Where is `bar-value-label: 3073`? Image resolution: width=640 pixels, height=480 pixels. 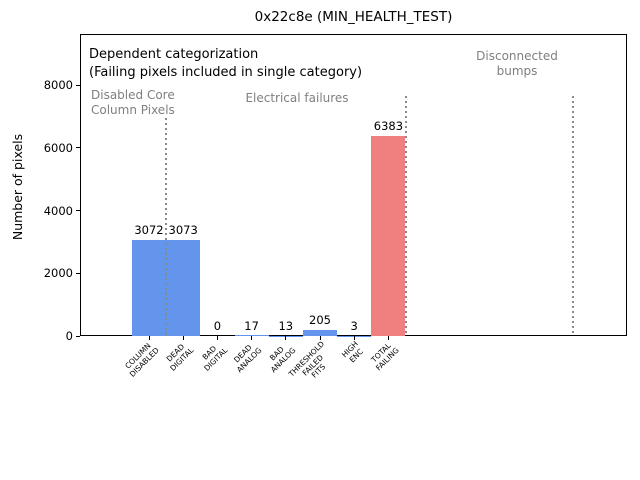
bar-value-label: 3073 is located at coordinates (183, 229).